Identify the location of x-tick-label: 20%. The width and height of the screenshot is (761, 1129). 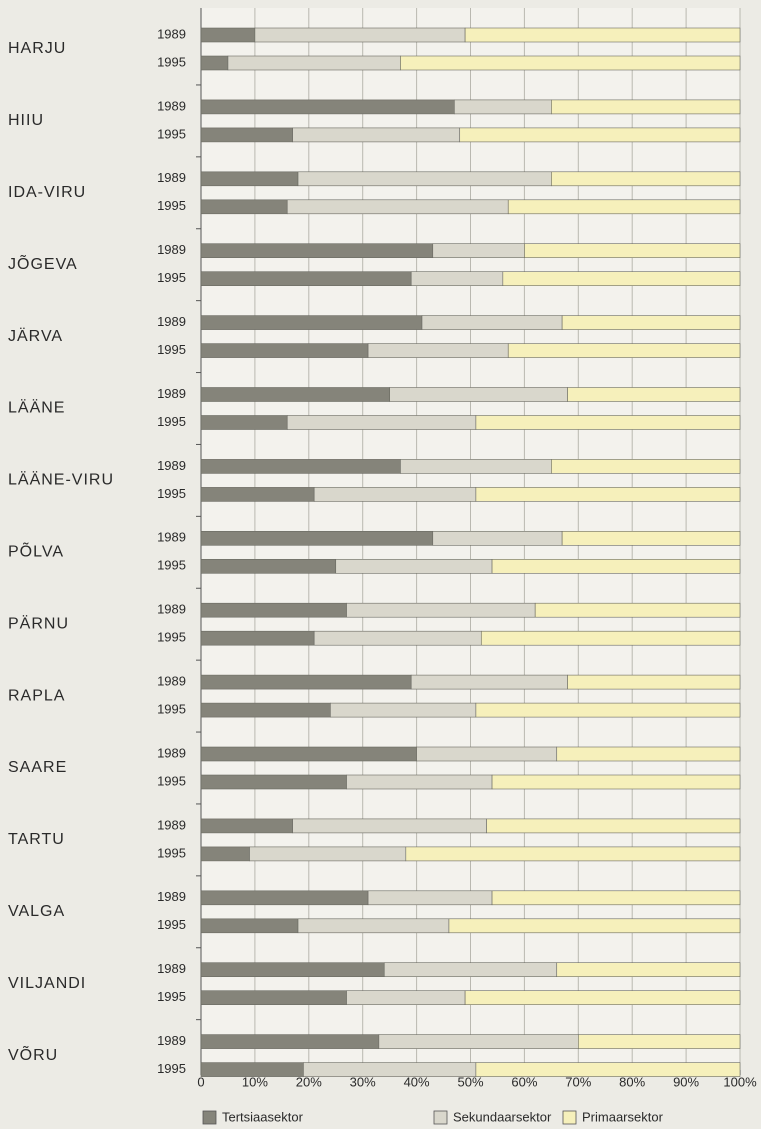
(309, 1081).